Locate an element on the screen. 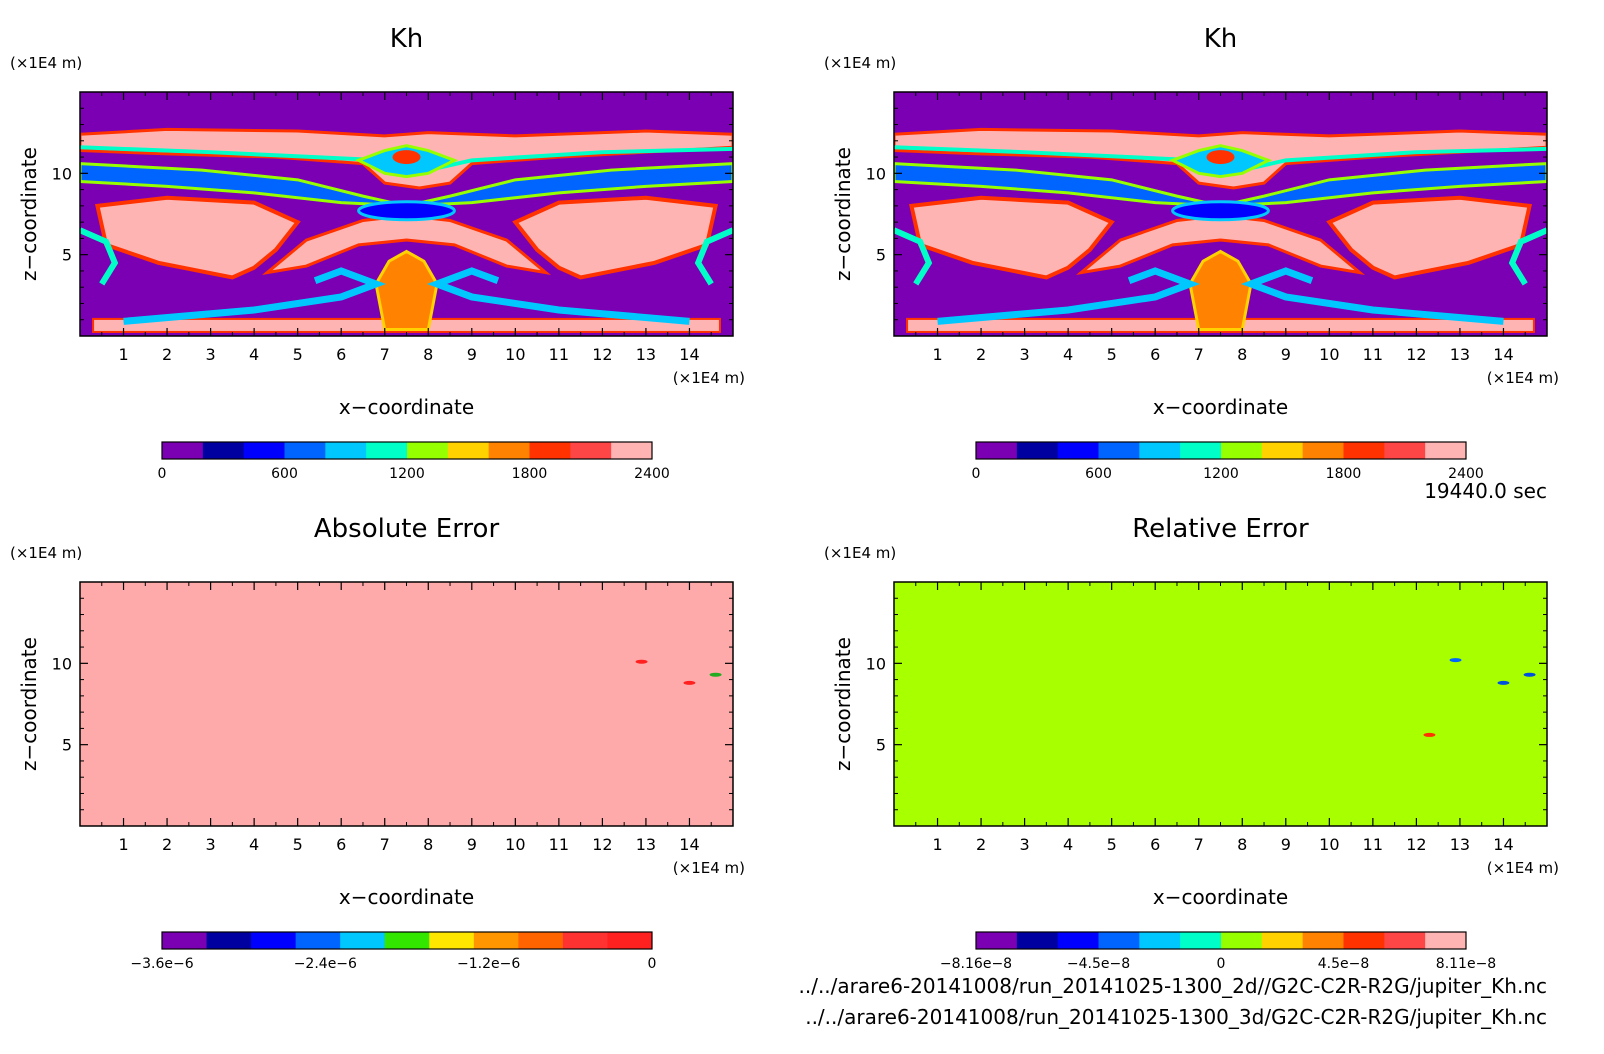 Image resolution: width=1604 pixels, height=1054 pixels. colorbar-tick-label: −3.6e−6 is located at coordinates (161, 964).